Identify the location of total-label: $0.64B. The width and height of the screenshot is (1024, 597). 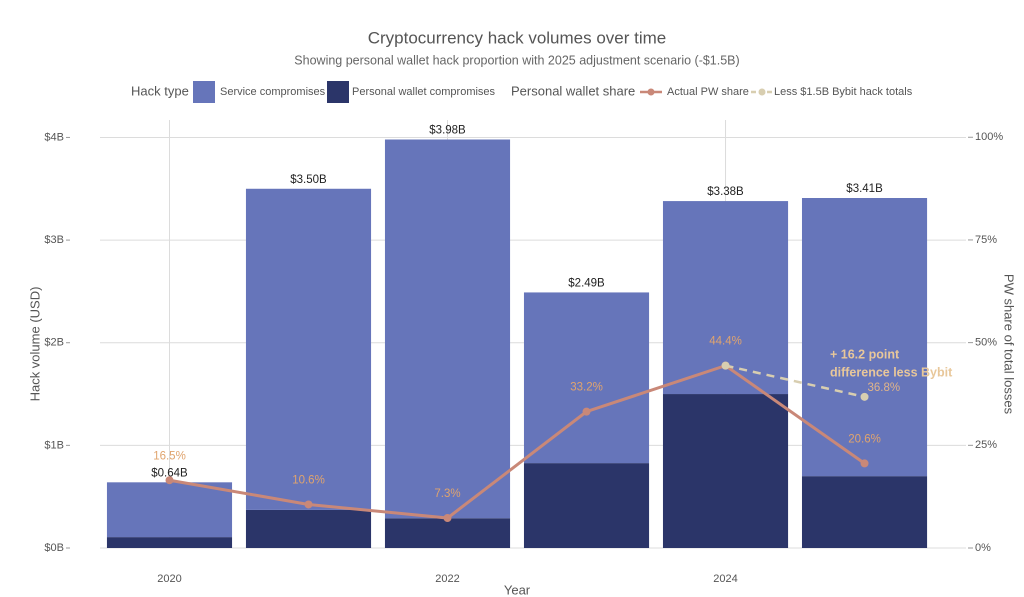
(169, 473).